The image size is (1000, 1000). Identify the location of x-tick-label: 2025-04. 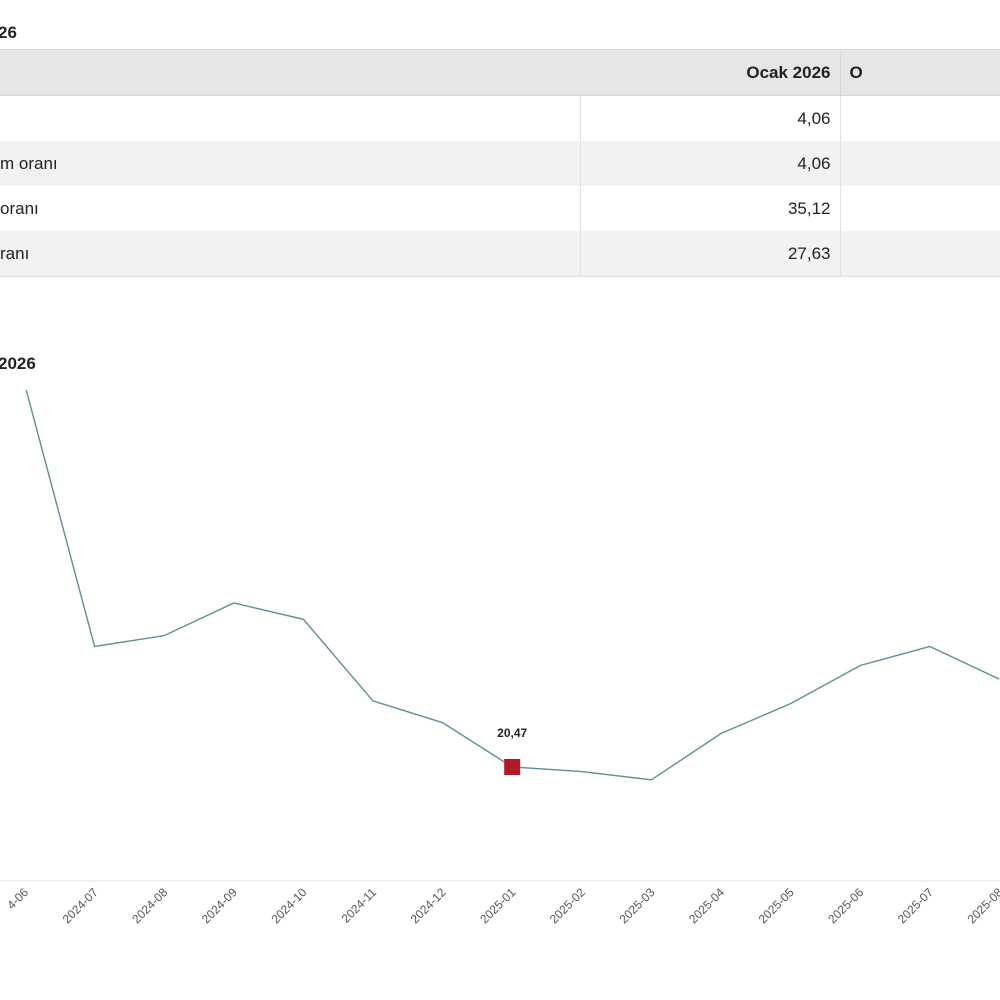
(706, 905).